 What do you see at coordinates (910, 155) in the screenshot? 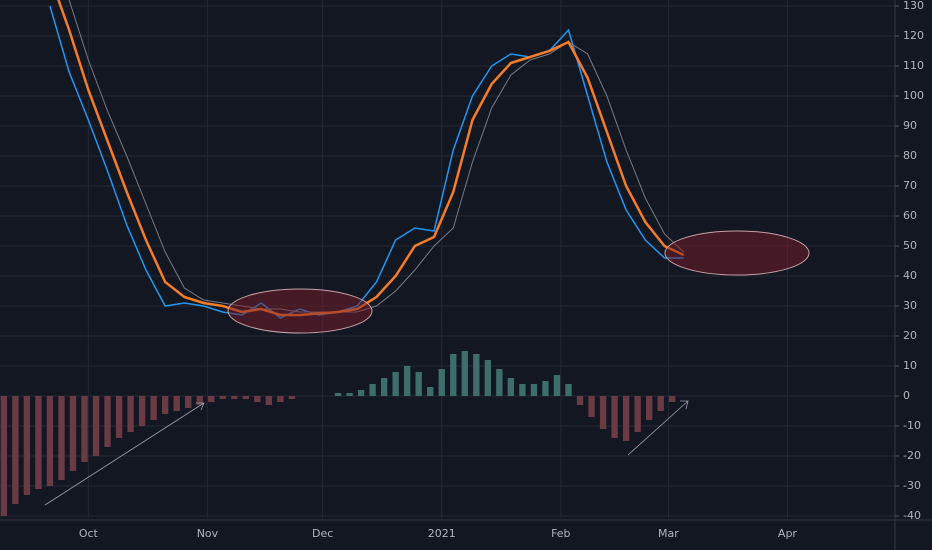
I see `y-tick-label: 80` at bounding box center [910, 155].